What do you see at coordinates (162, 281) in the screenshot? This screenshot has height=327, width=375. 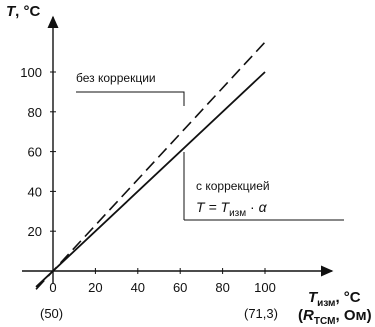 I see `x-ticks: 0 20 40 60 80 100` at bounding box center [162, 281].